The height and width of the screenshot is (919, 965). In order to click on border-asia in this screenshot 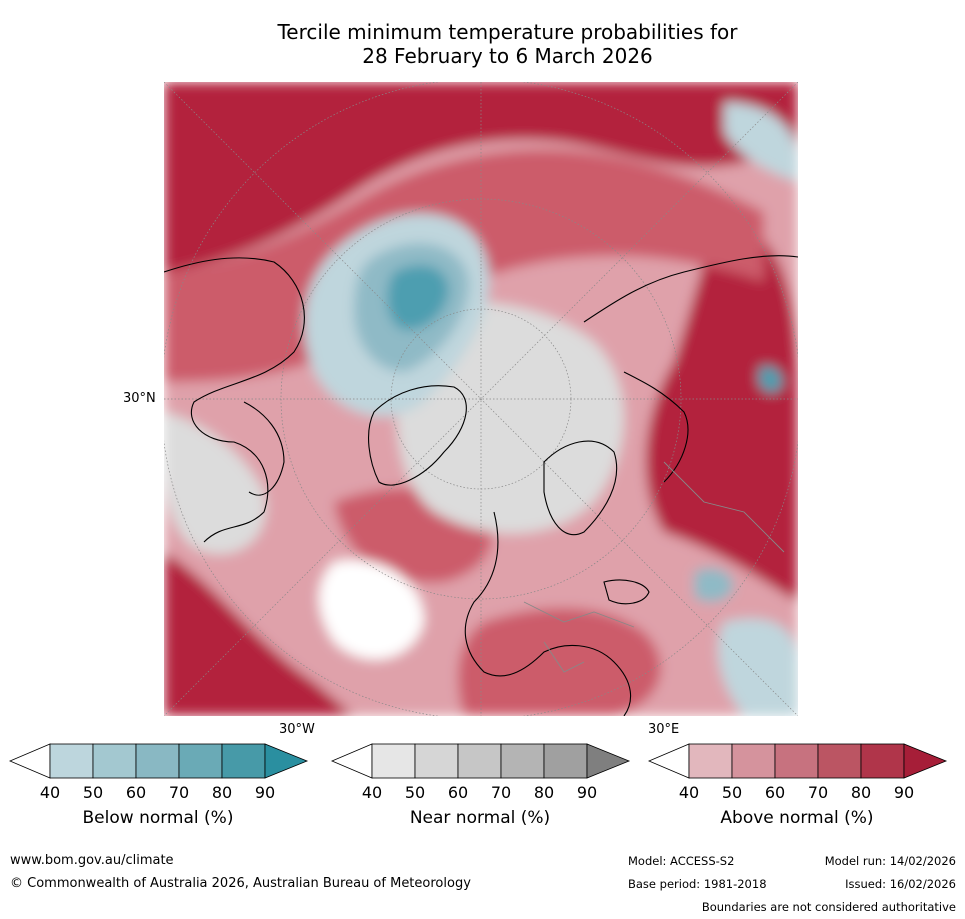, I will do `click(724, 507)`.